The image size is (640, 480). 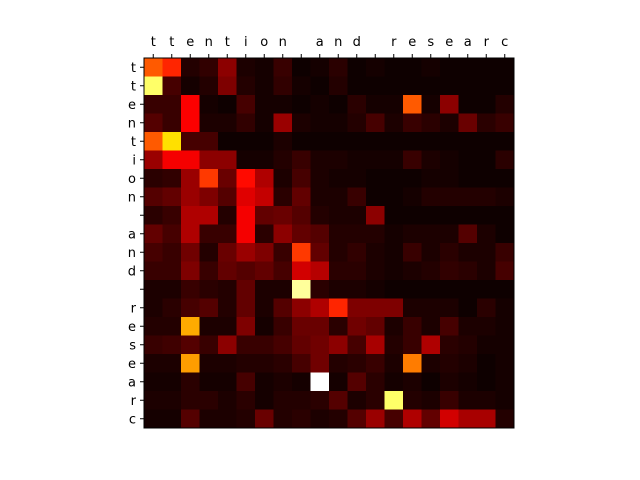 What do you see at coordinates (132, 364) in the screenshot?
I see `y-tick-label: e` at bounding box center [132, 364].